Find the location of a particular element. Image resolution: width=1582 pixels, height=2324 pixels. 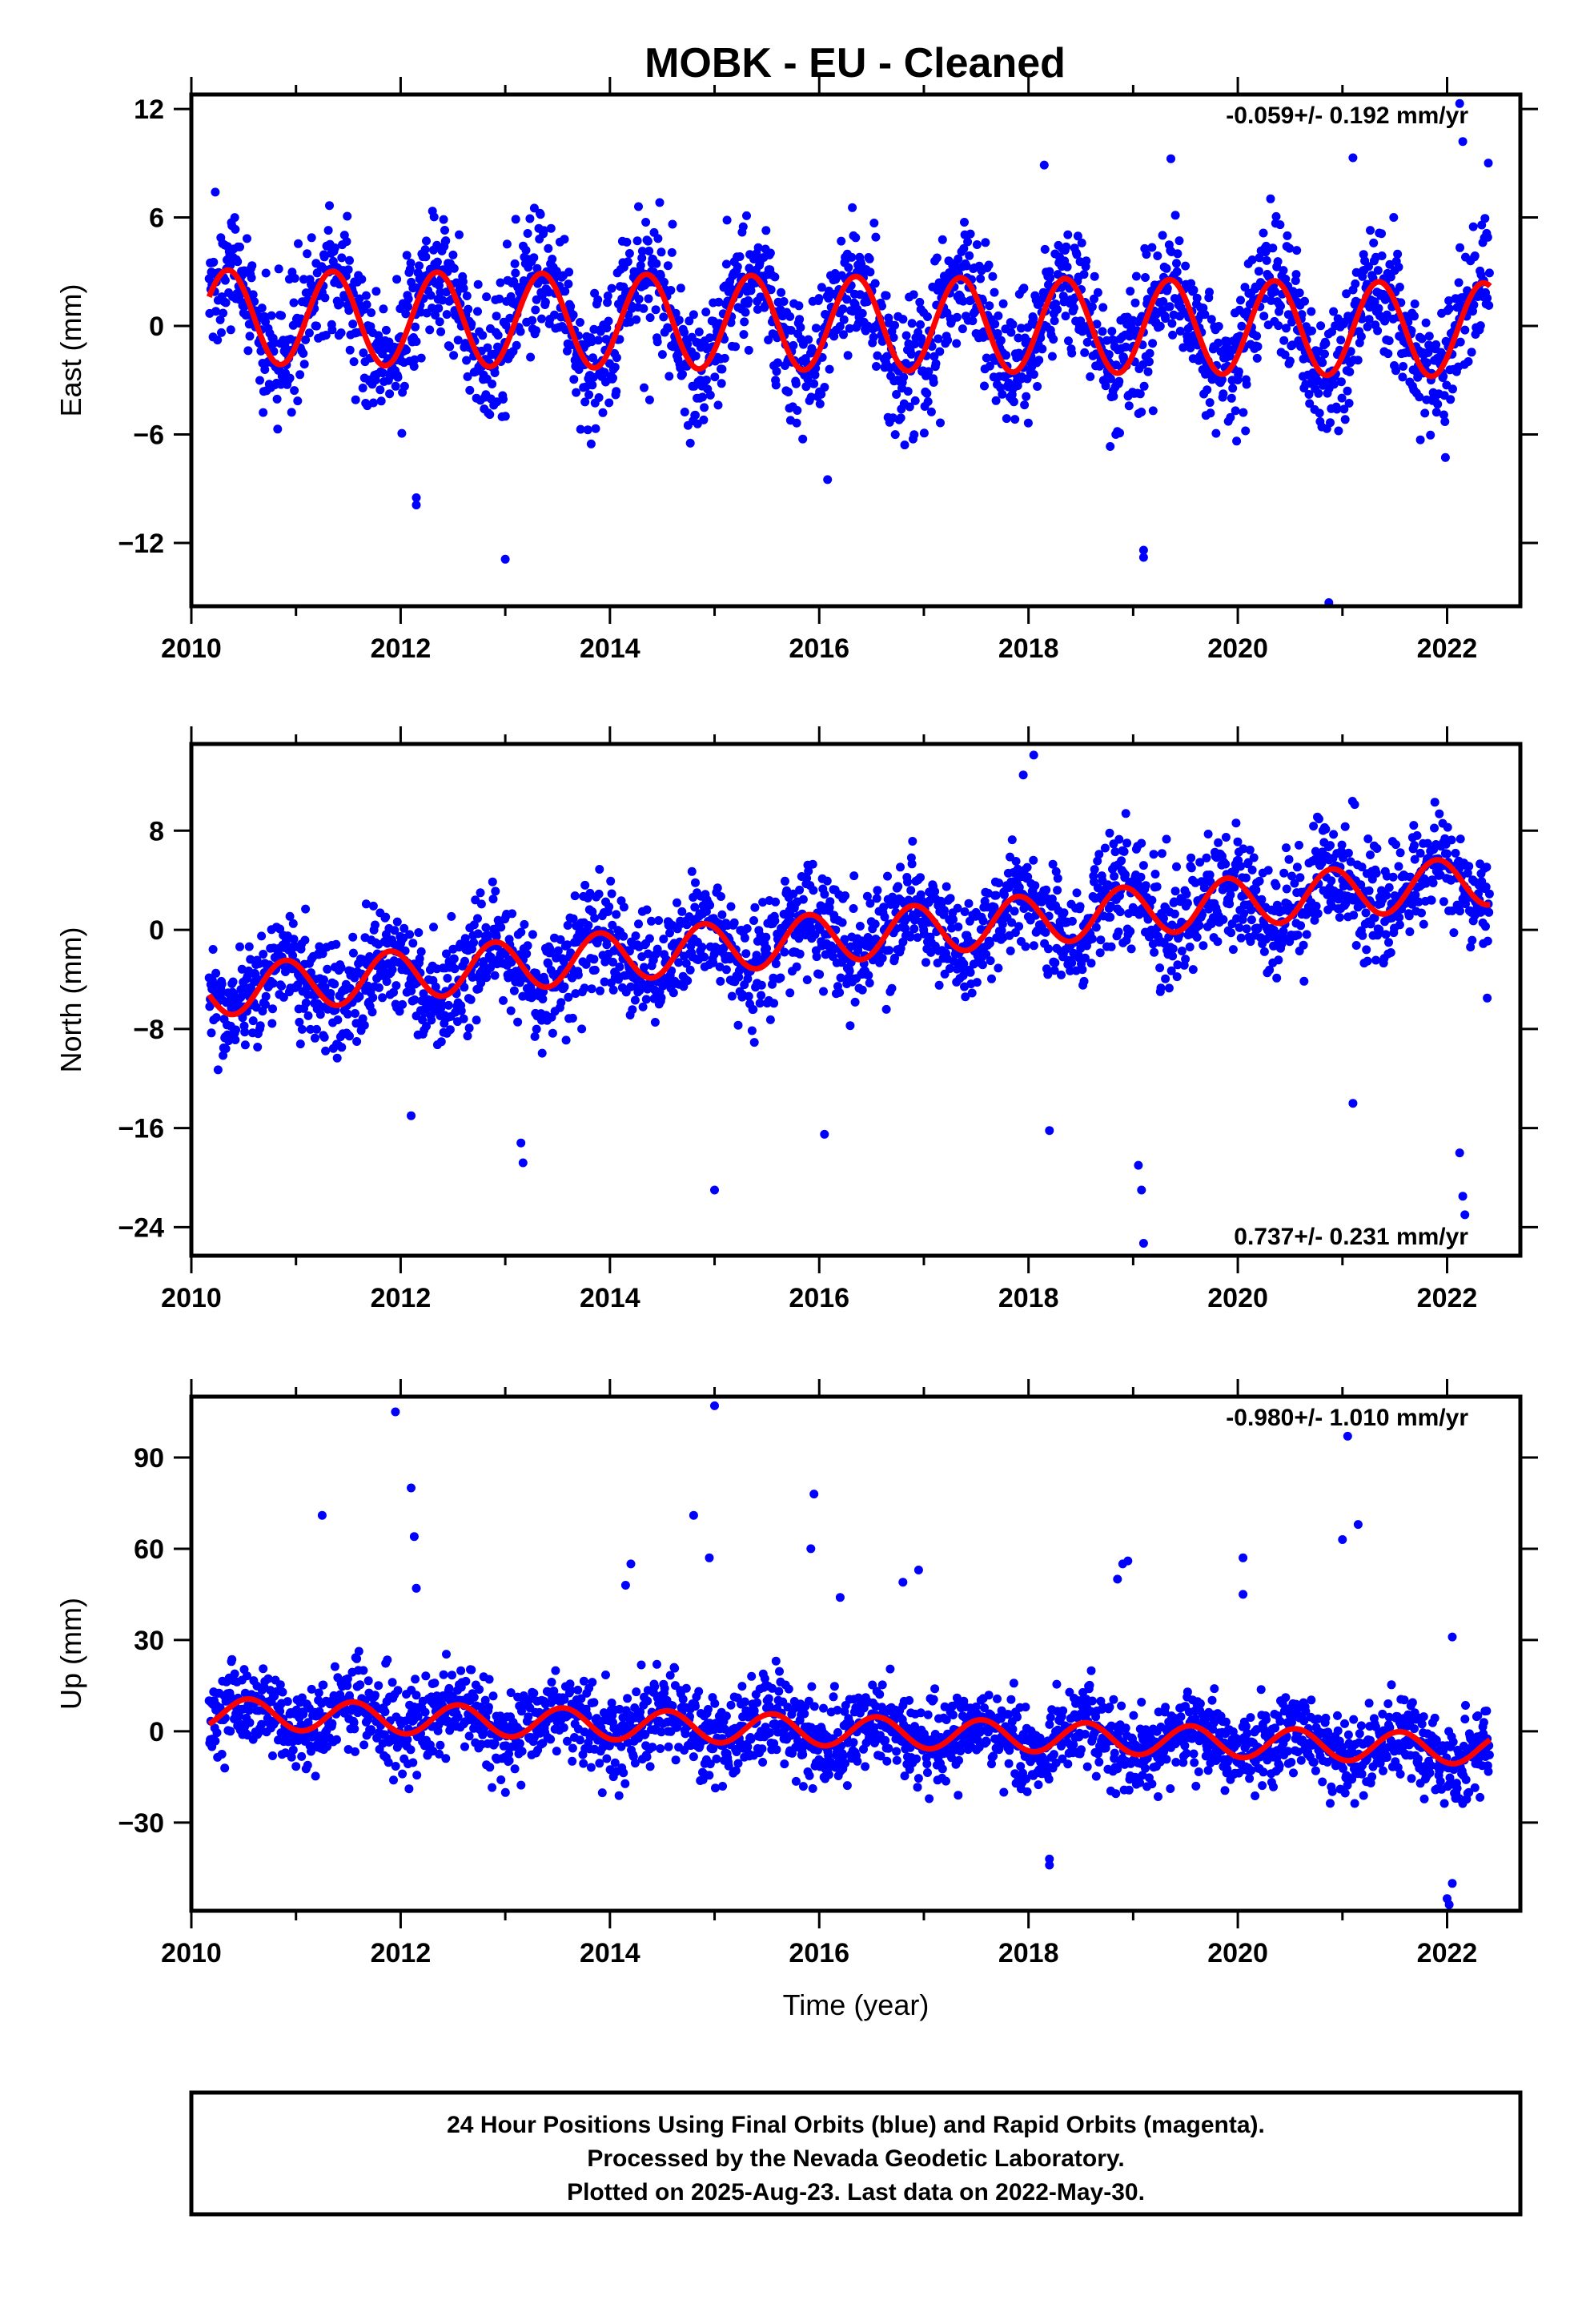

x-tick-label: 2022 is located at coordinates (1447, 1298).